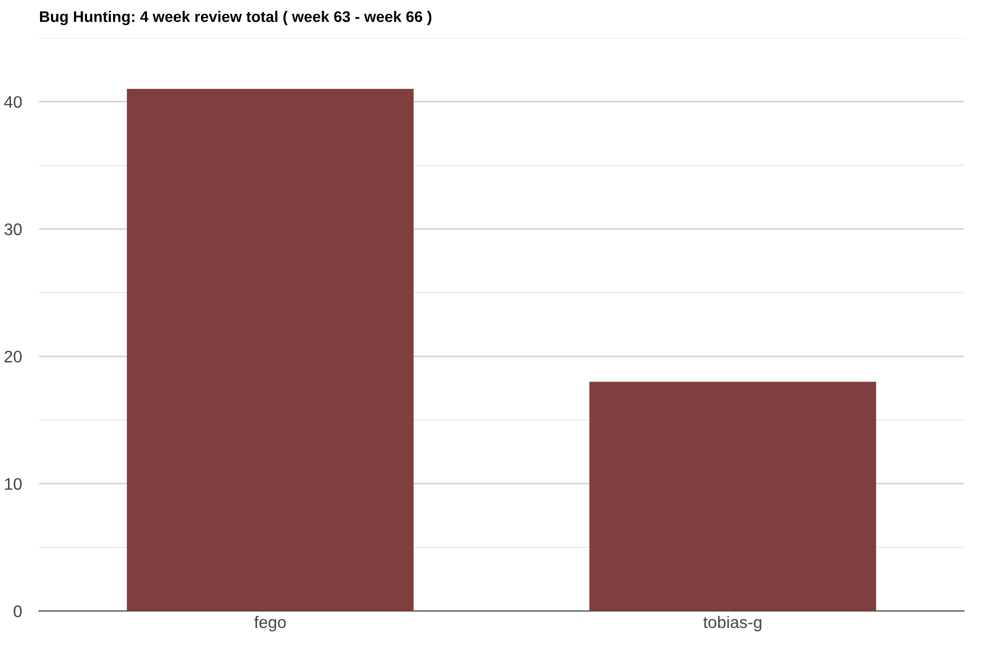 The image size is (993, 653). What do you see at coordinates (732, 624) in the screenshot?
I see `x-tick-label: tobias-g` at bounding box center [732, 624].